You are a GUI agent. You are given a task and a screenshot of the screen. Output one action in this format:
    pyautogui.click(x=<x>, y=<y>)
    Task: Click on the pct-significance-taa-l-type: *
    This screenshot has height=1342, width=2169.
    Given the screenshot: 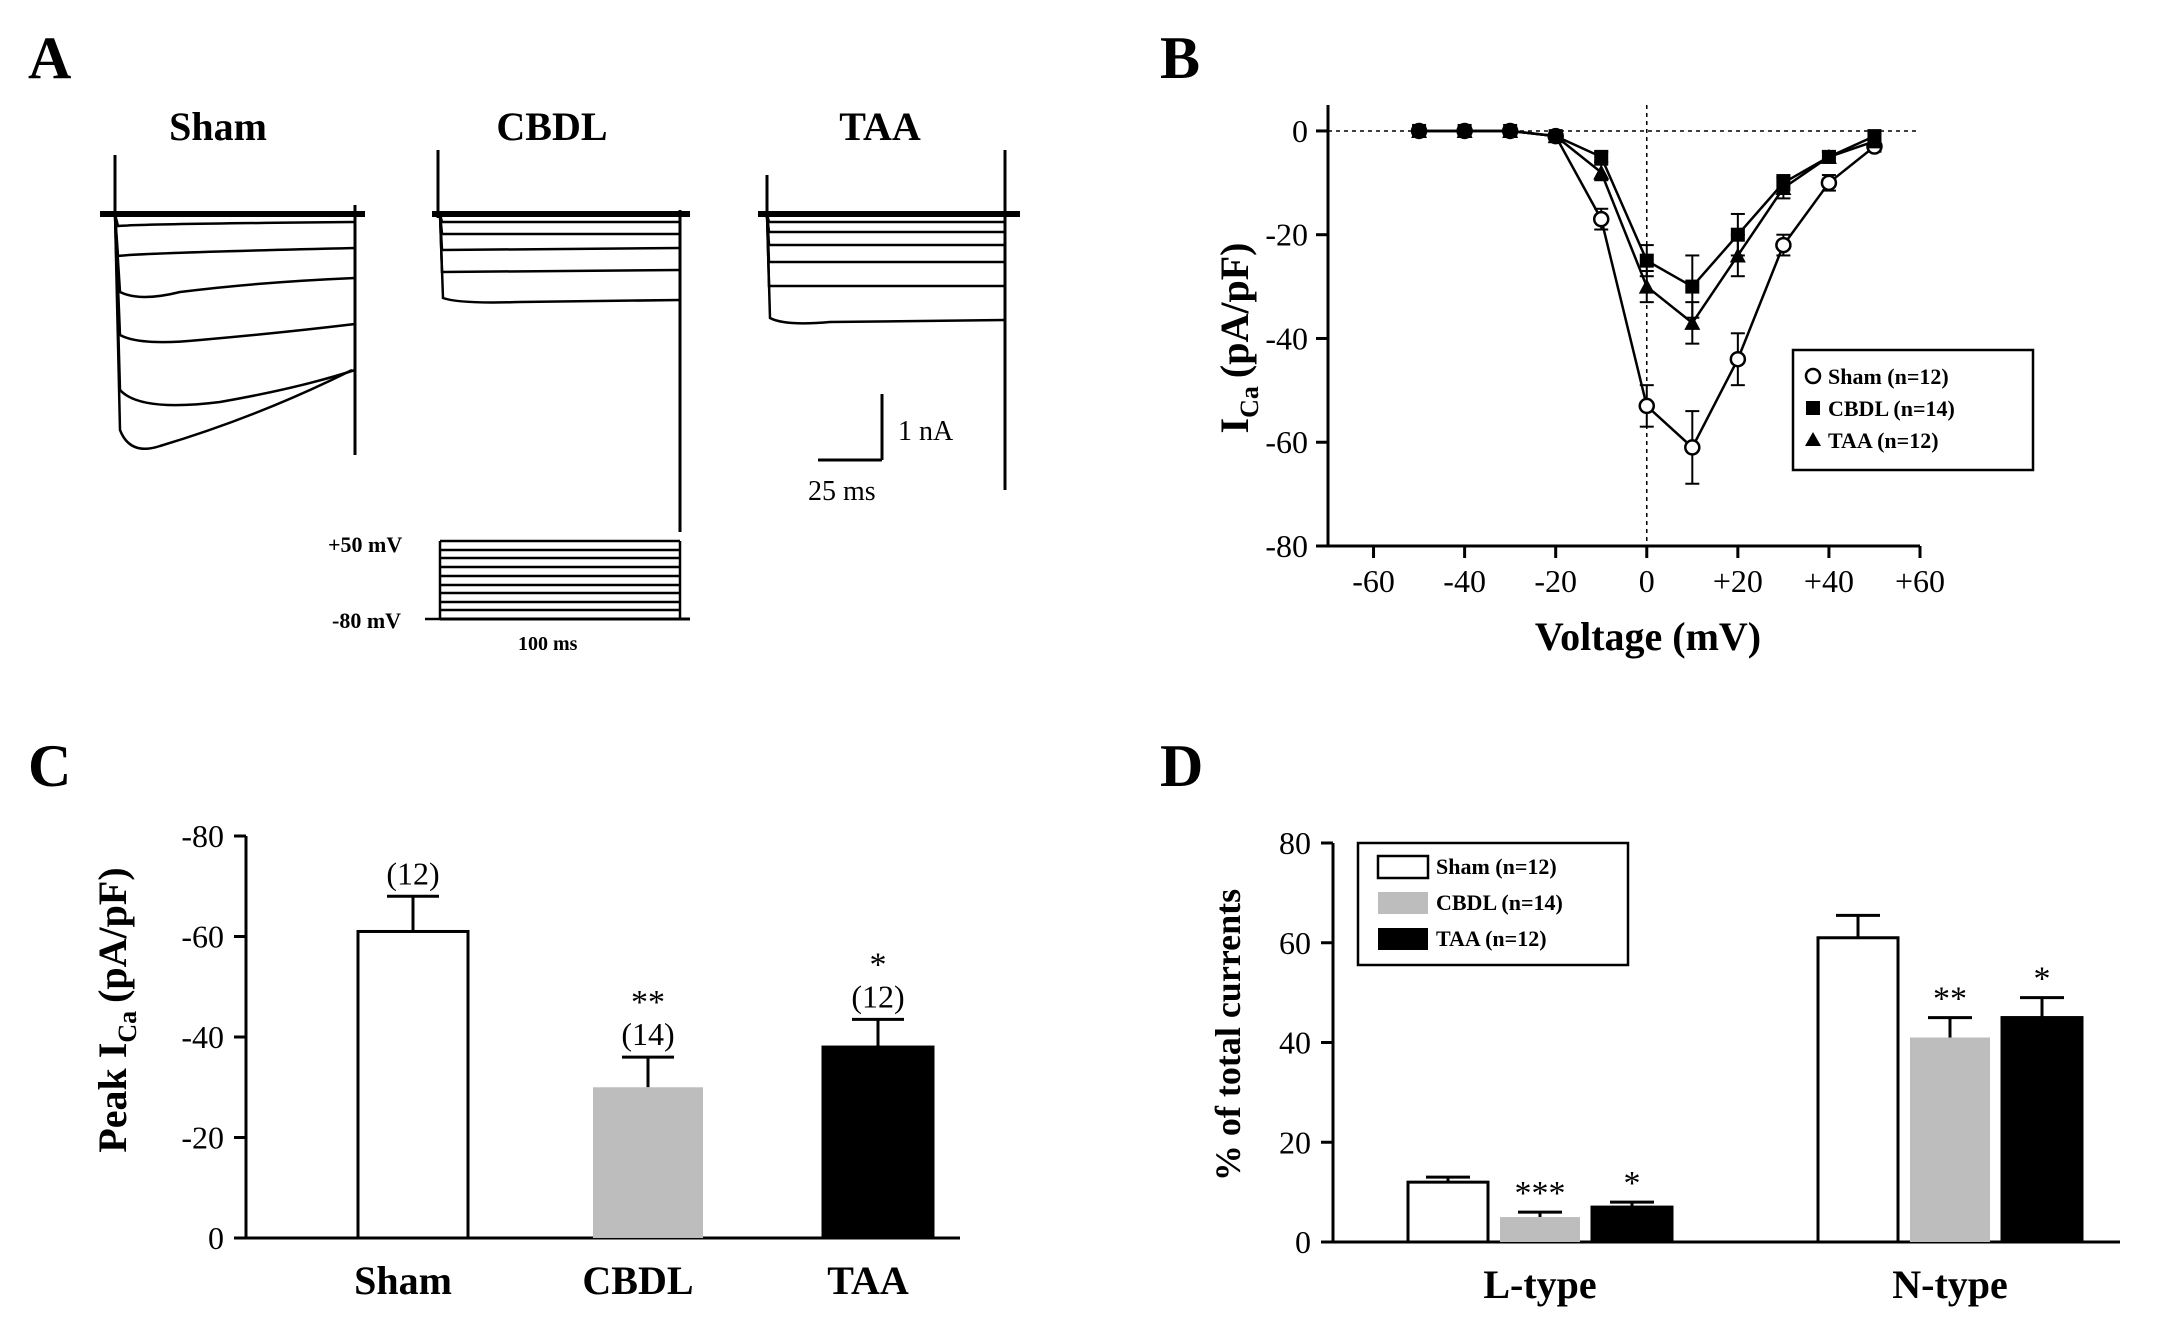 What is the action you would take?
    pyautogui.click(x=1632, y=1183)
    